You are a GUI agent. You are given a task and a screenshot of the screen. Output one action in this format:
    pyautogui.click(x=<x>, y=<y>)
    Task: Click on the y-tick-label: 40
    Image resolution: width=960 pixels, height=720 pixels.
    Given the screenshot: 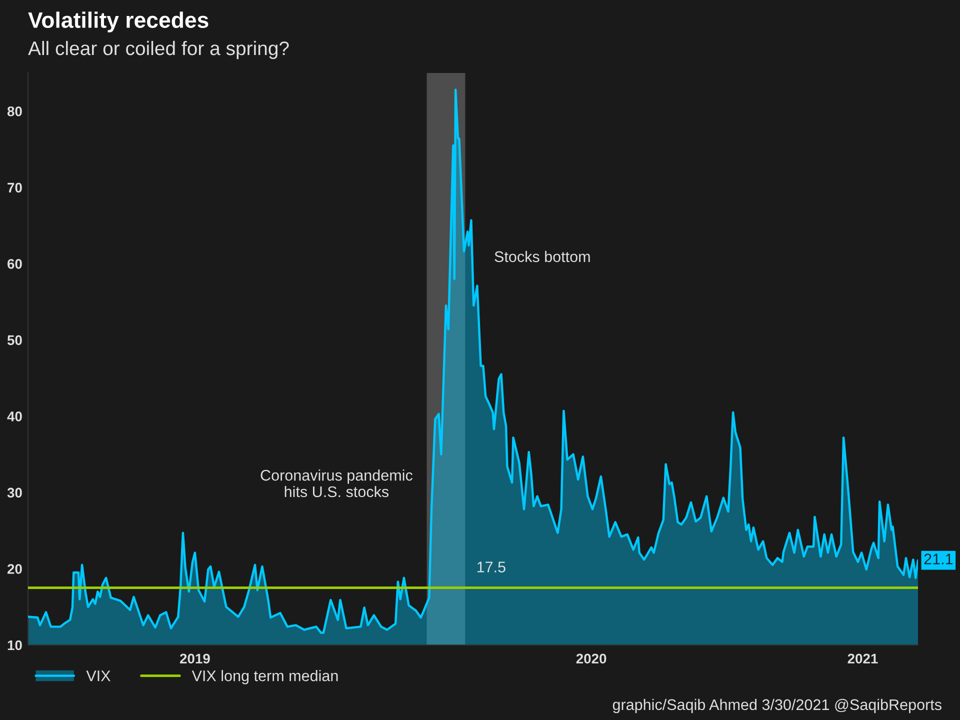 What is the action you would take?
    pyautogui.click(x=14, y=417)
    